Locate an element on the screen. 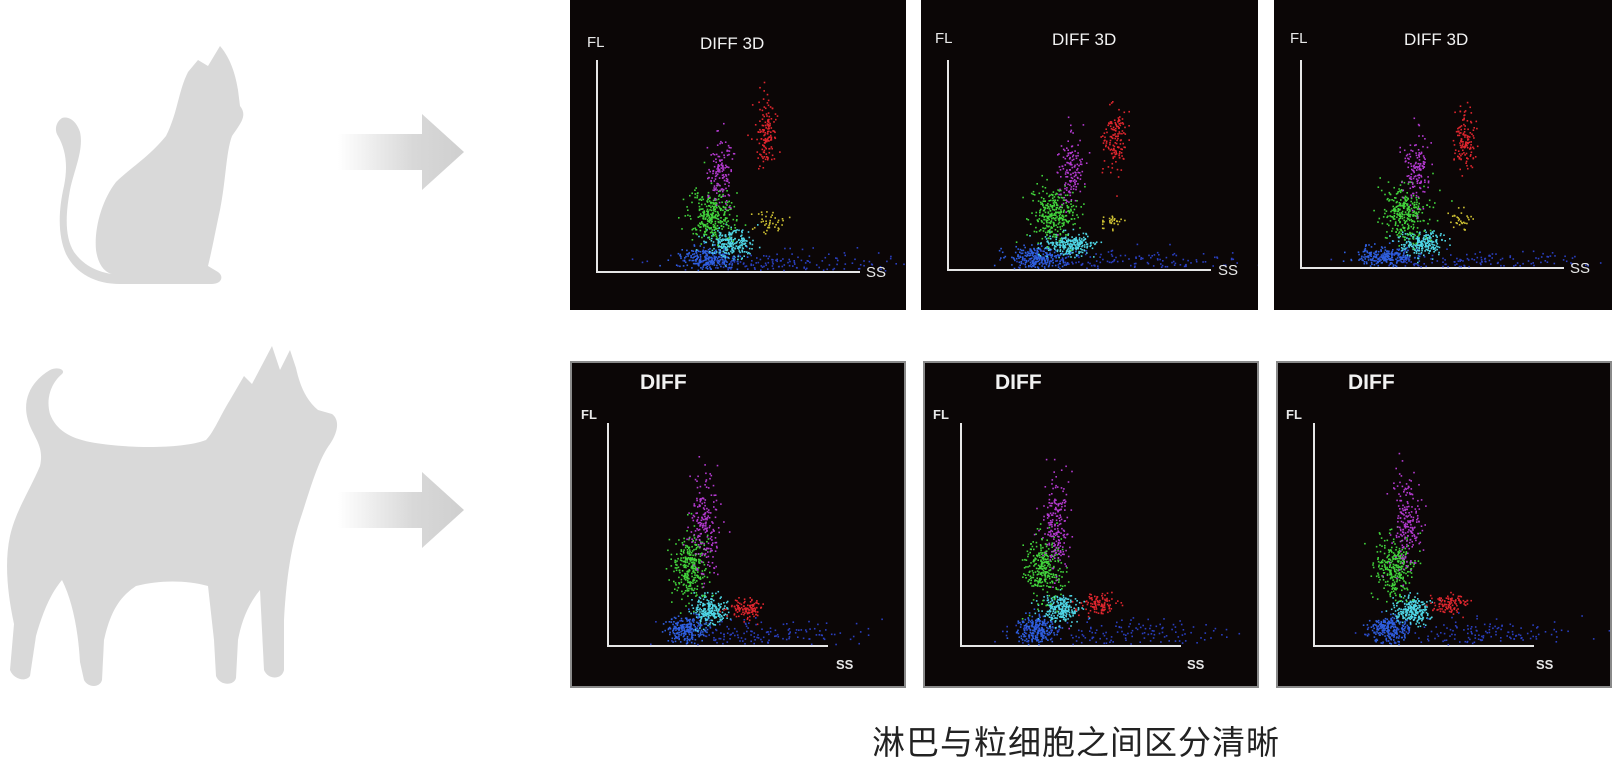 This screenshot has width=1612, height=769. diff-plot-2: DIFF FL SS is located at coordinates (1091, 524).